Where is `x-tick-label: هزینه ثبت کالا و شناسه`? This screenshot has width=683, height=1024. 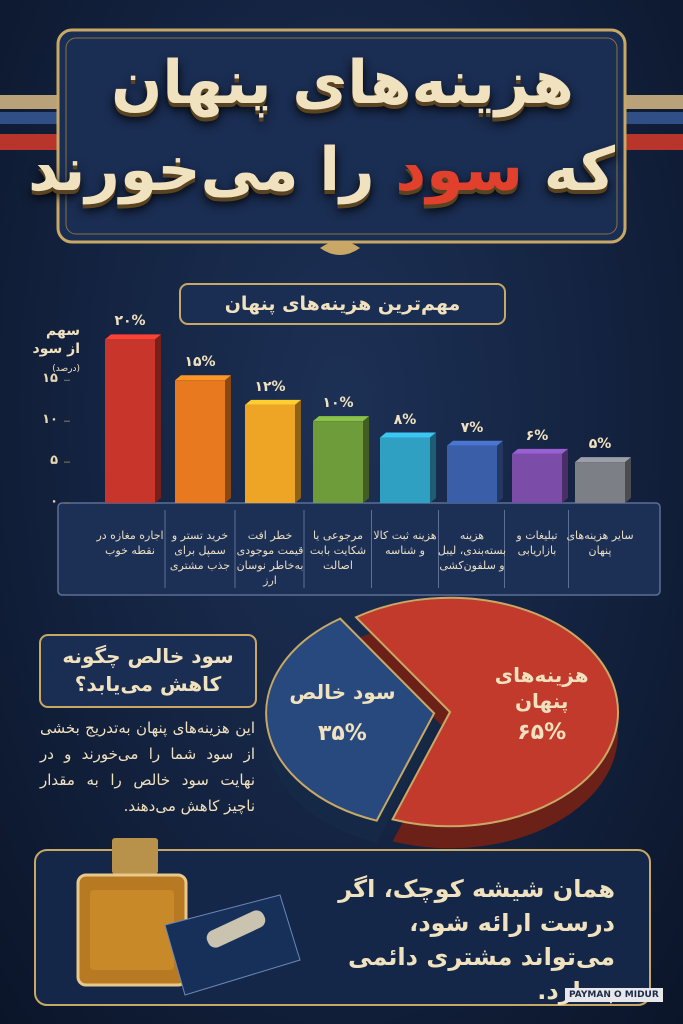 x-tick-label: هزینه ثبت کالا و شناسه is located at coordinates (405, 543).